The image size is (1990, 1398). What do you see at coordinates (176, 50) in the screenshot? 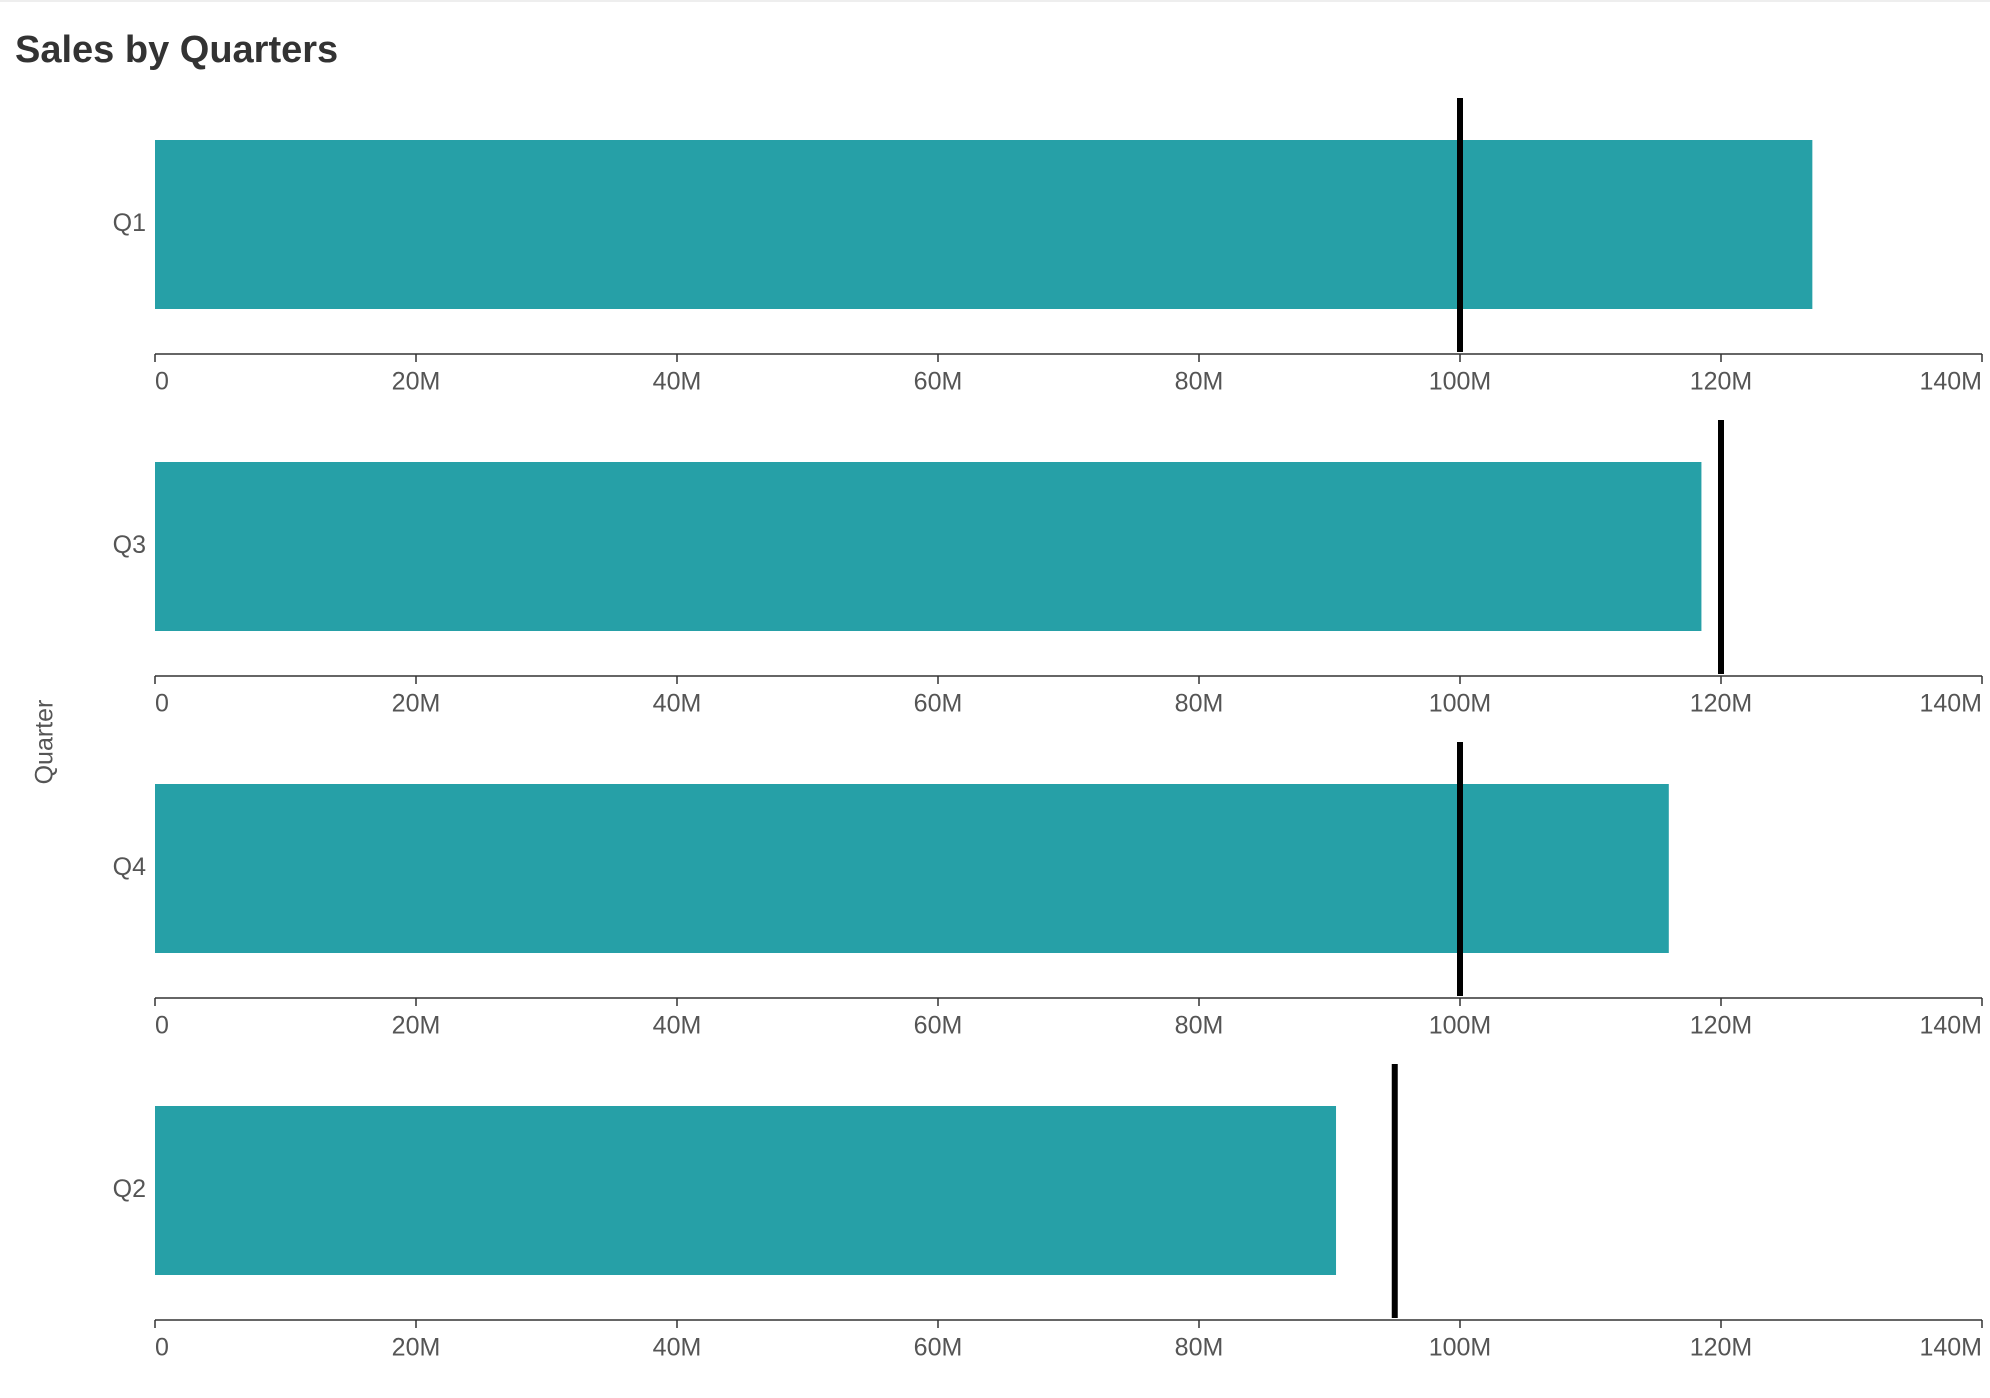
I see `chart-title: Sales by Quarters` at bounding box center [176, 50].